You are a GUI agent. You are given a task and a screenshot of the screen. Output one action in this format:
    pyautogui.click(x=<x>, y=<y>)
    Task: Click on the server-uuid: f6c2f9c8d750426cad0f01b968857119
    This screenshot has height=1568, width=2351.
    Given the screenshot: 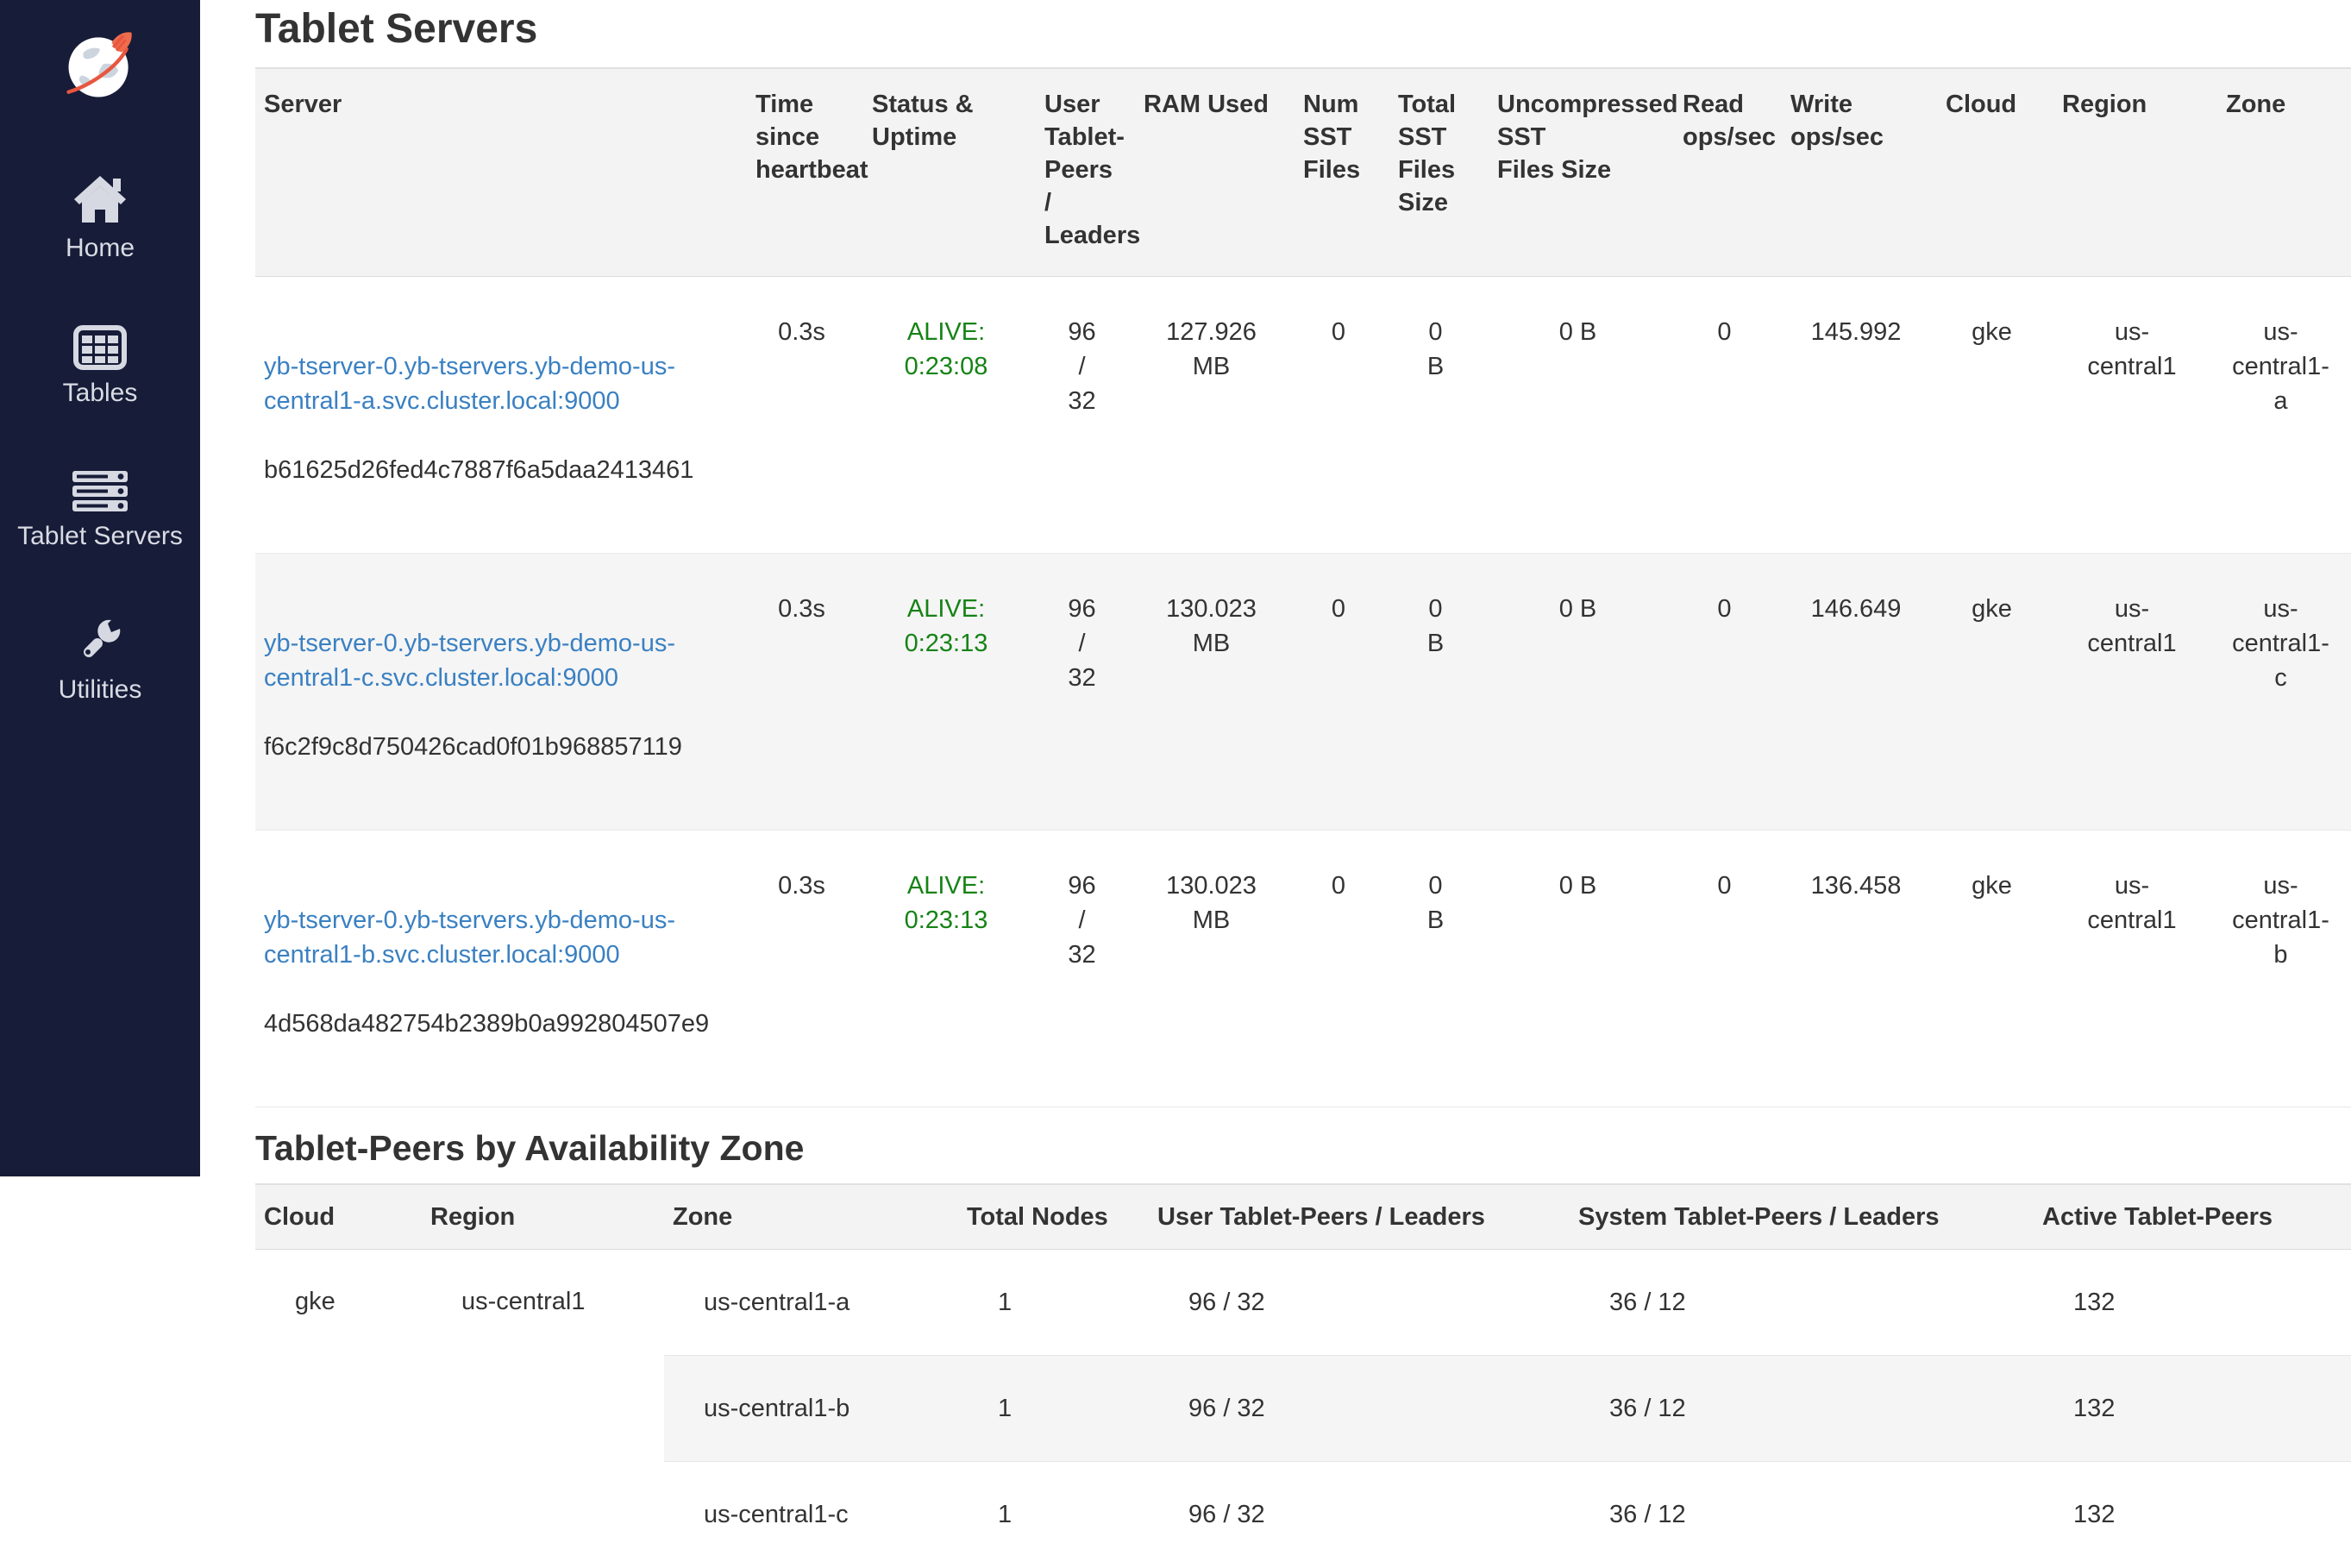 What is the action you would take?
    pyautogui.click(x=473, y=747)
    